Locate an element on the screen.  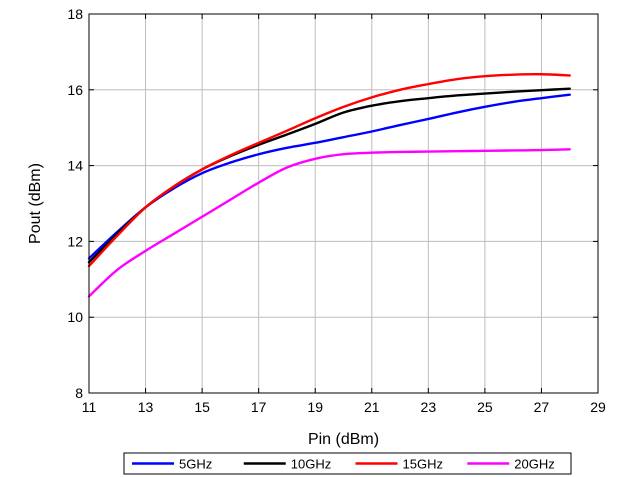
legend-label-10ghz: 10GHz is located at coordinates (311, 464).